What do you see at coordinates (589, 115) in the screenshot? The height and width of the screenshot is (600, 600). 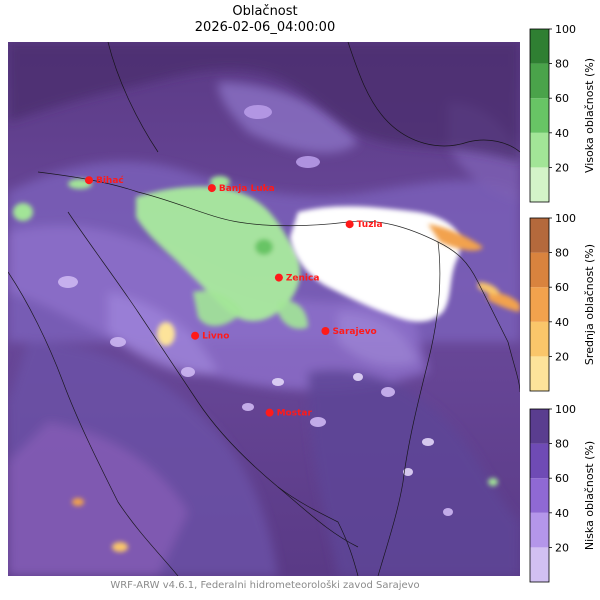 I see `colorbar-label: Visoka oblačnost (%)` at bounding box center [589, 115].